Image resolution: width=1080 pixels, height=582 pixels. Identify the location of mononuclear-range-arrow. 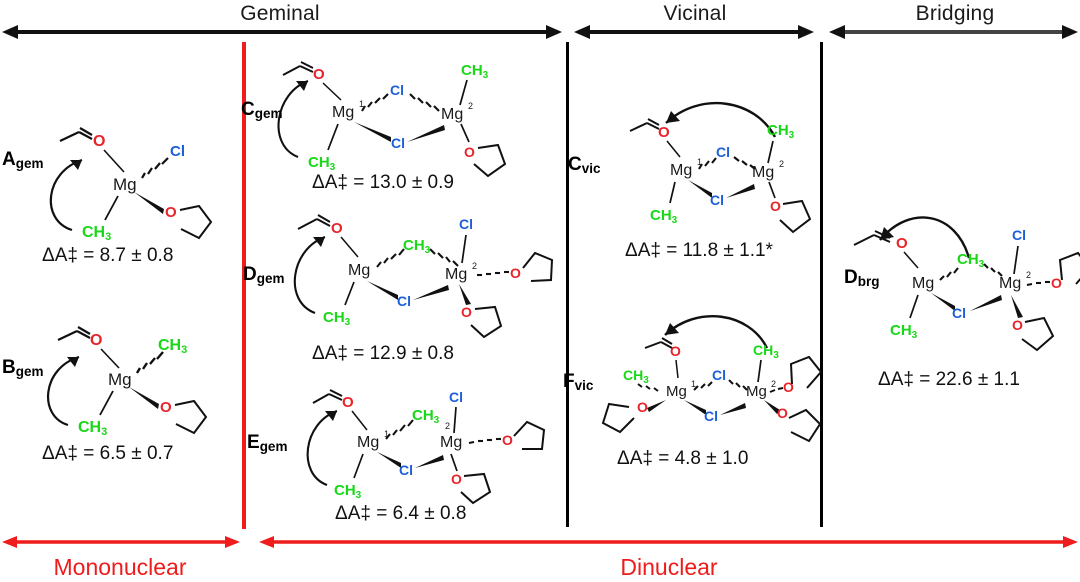
(121, 542).